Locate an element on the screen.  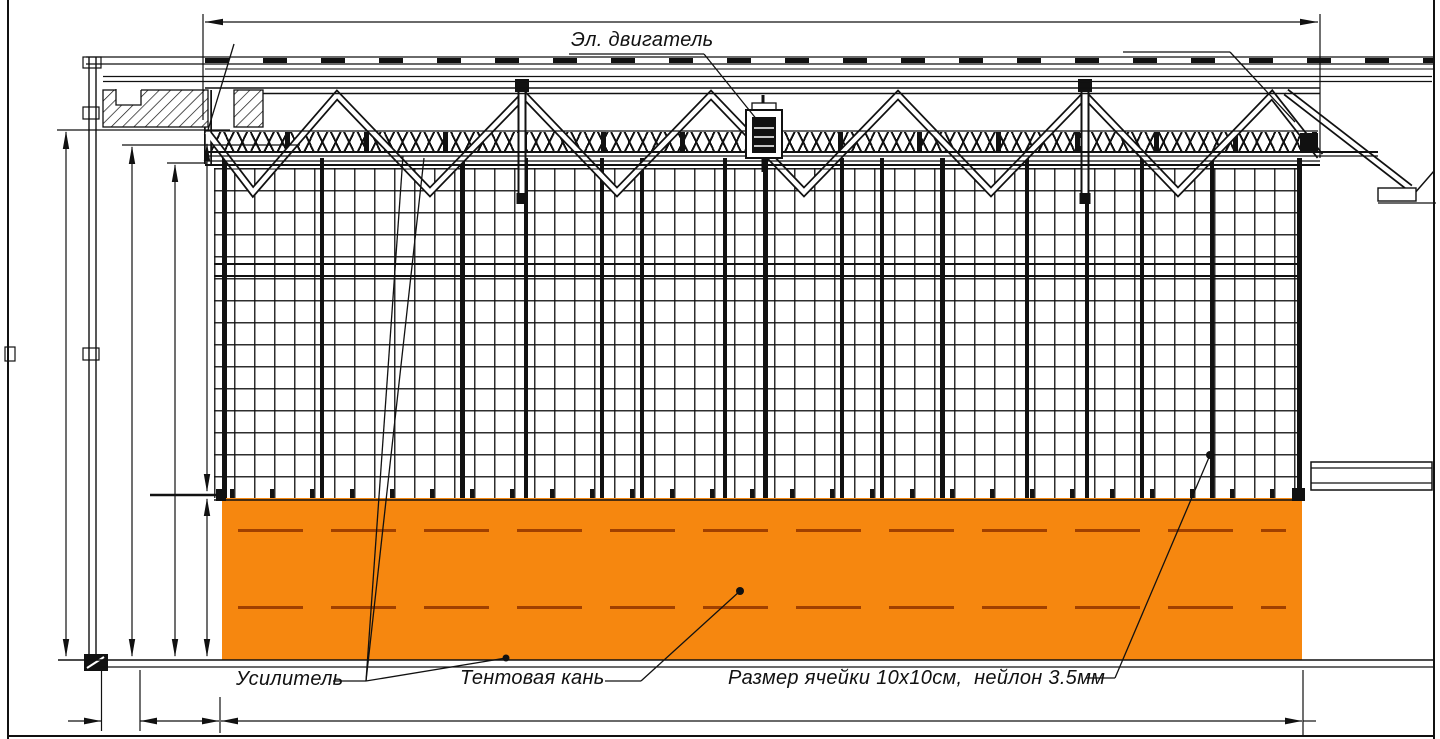
mesh-spec-label: Размер ячейки 10х10см, нейлон 3.5мм is located at coordinates (917, 678).